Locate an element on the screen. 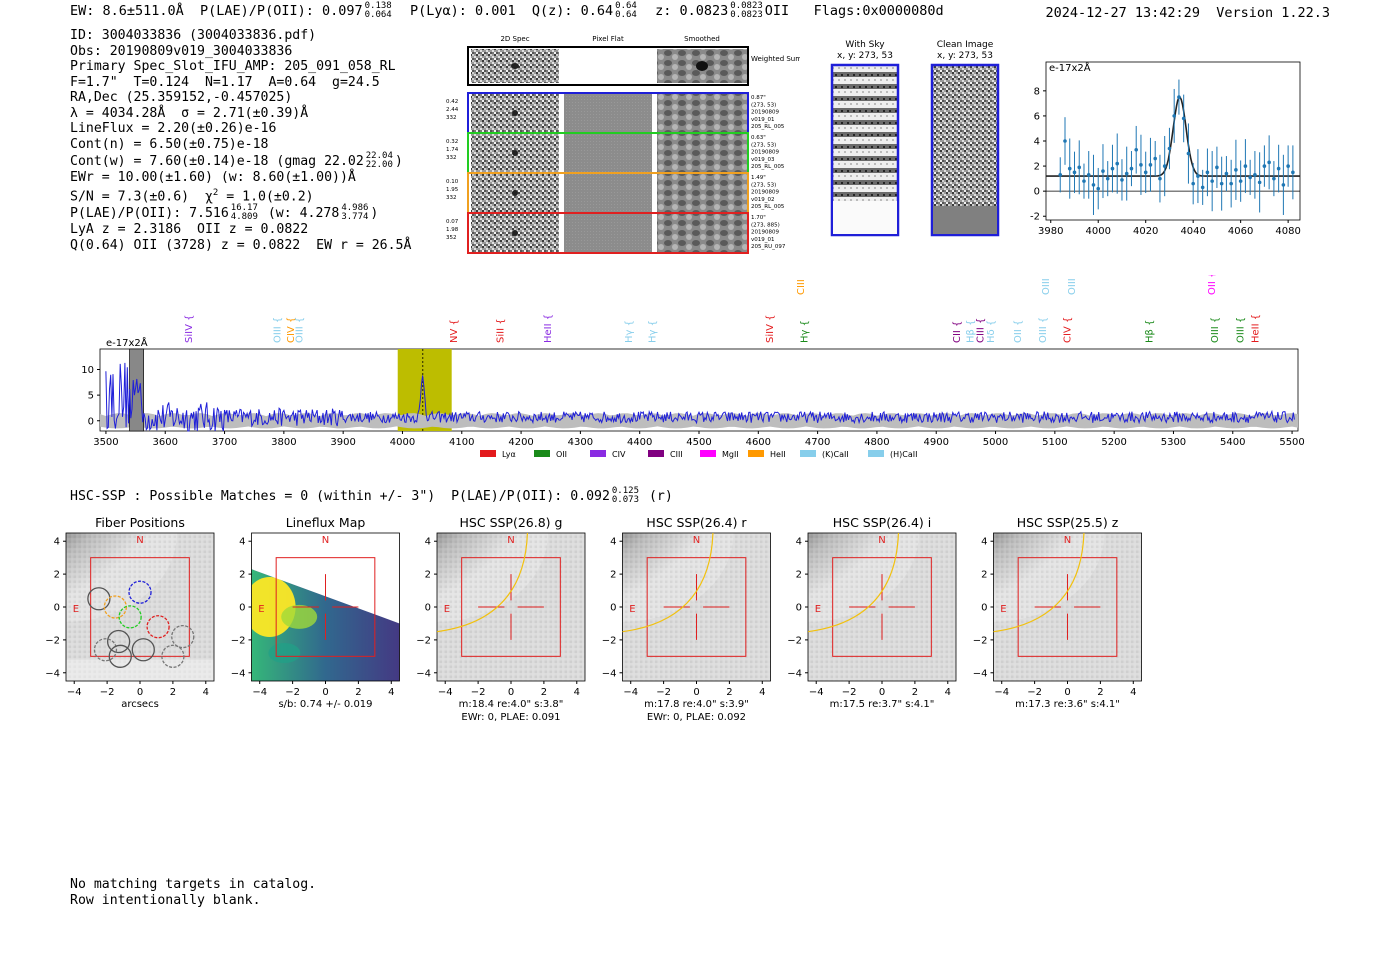  info-obs: Obs: 20190809v019_3004033836 is located at coordinates (181, 51).